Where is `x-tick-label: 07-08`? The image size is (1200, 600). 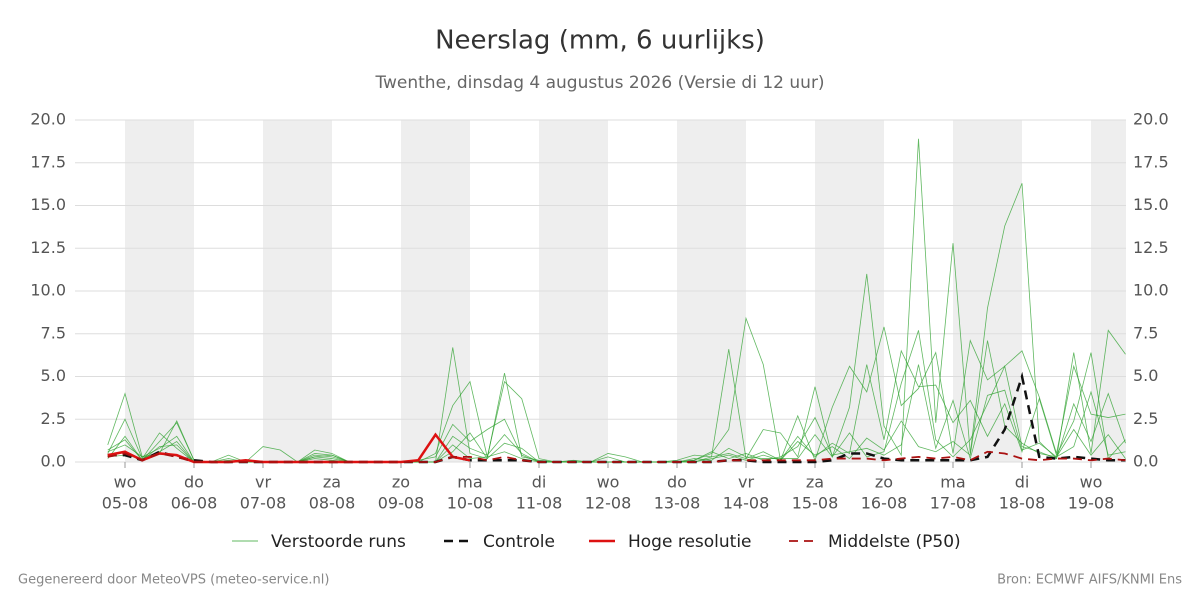 x-tick-label: 07-08 is located at coordinates (263, 503).